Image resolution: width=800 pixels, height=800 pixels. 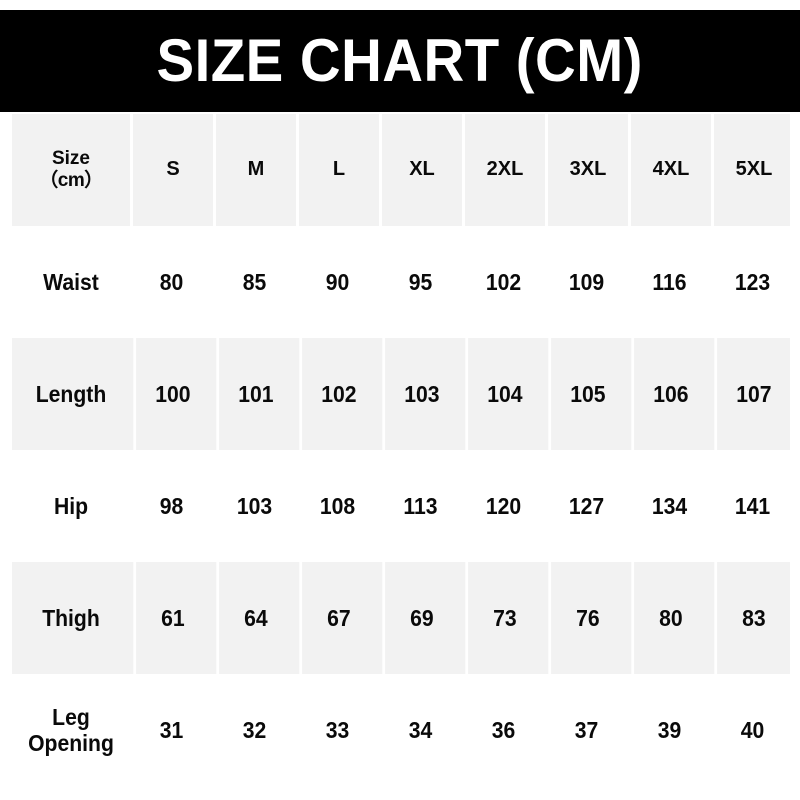 I want to click on cell-hip-xl: 113, so click(x=420, y=505).